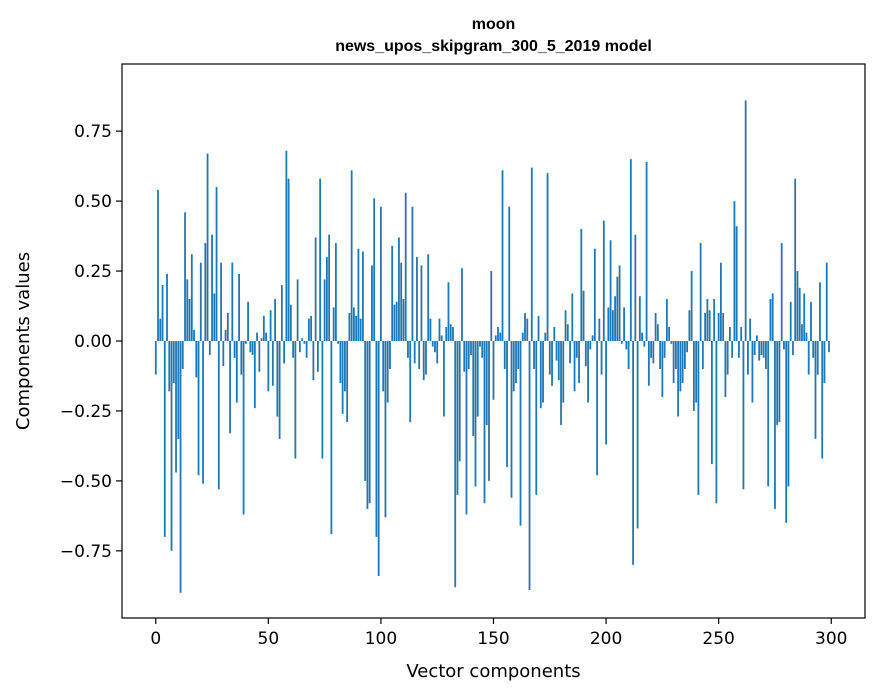  Describe the element at coordinates (493, 671) in the screenshot. I see `x-axis-label: Vector components` at that location.